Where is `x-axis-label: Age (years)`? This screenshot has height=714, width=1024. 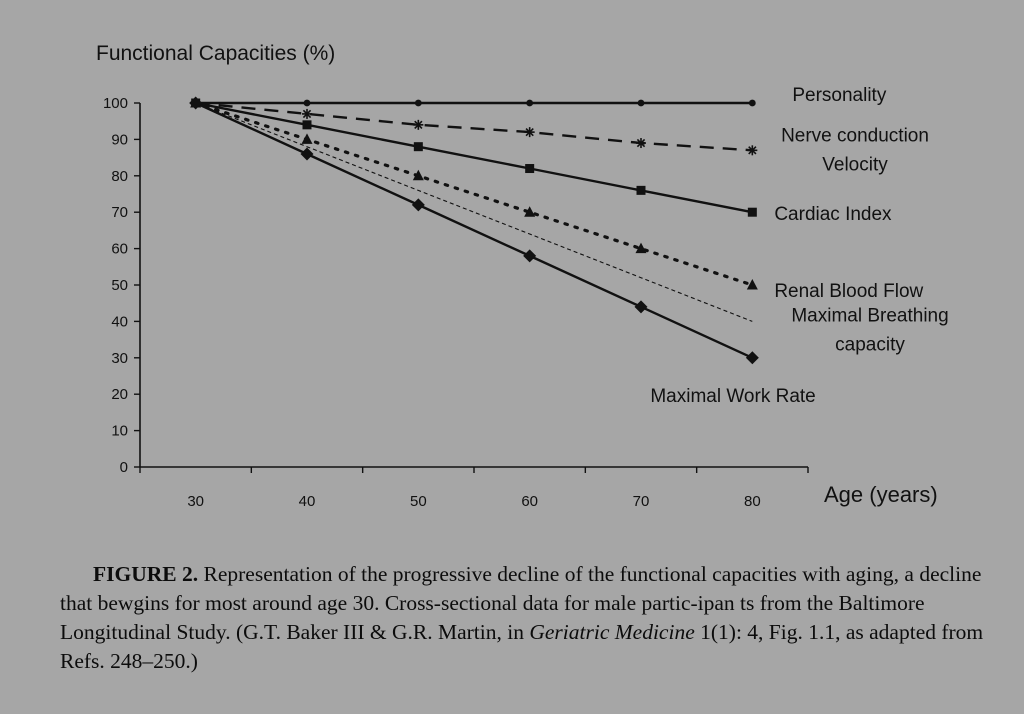 x-axis-label: Age (years) is located at coordinates (881, 494).